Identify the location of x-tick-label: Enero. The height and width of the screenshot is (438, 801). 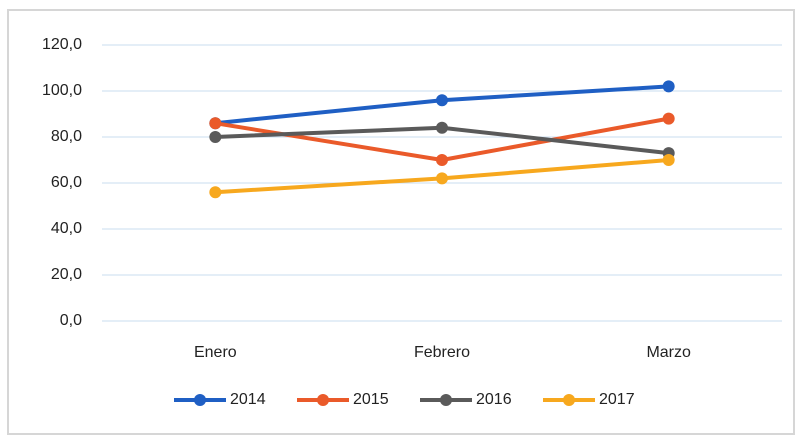
(215, 352).